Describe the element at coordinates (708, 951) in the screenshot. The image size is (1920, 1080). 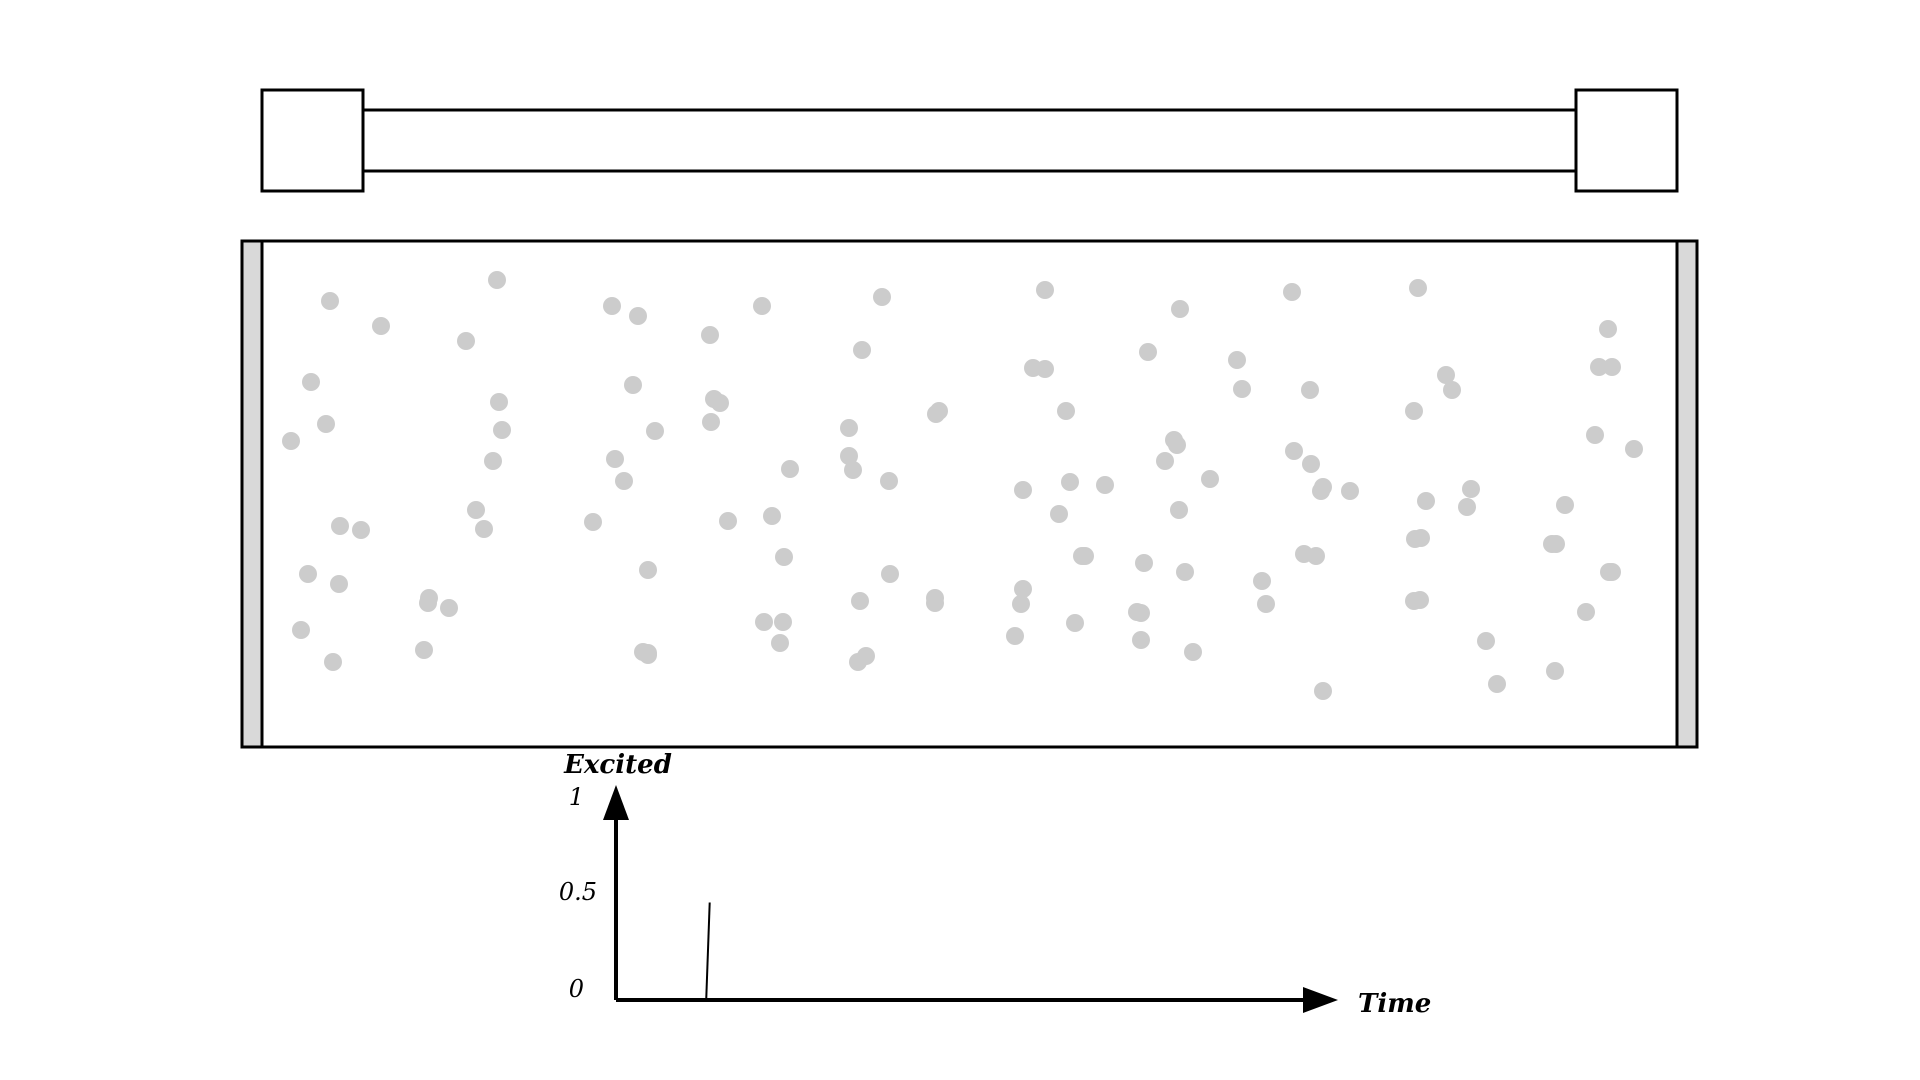
I see `excited-series-line` at that location.